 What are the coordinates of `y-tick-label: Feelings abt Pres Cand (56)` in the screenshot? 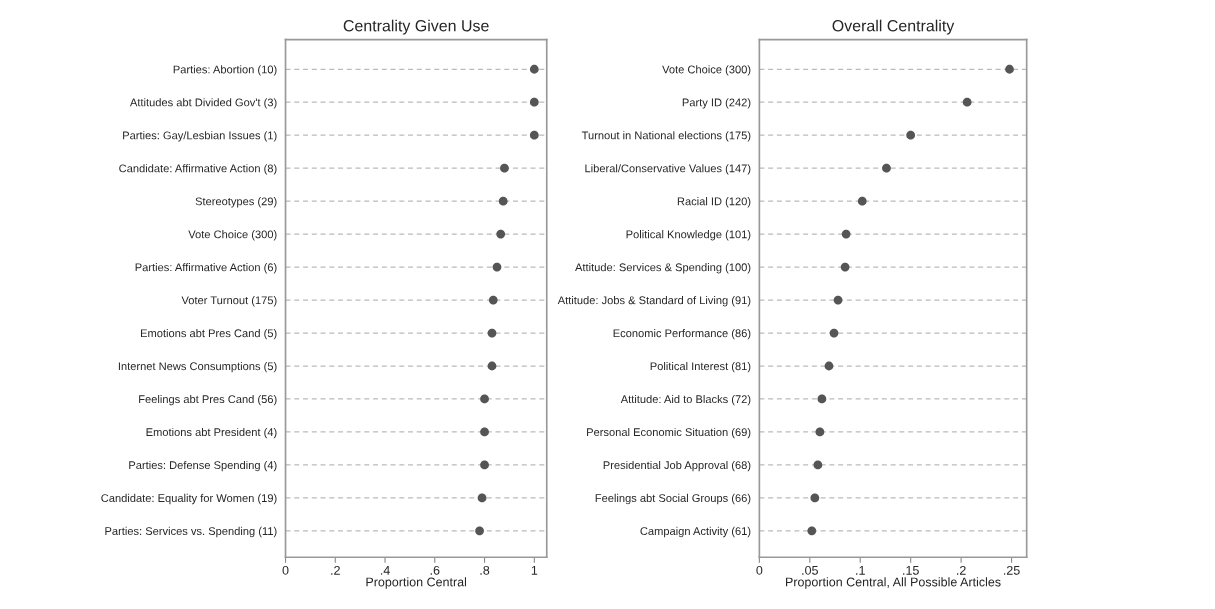 It's located at (208, 400).